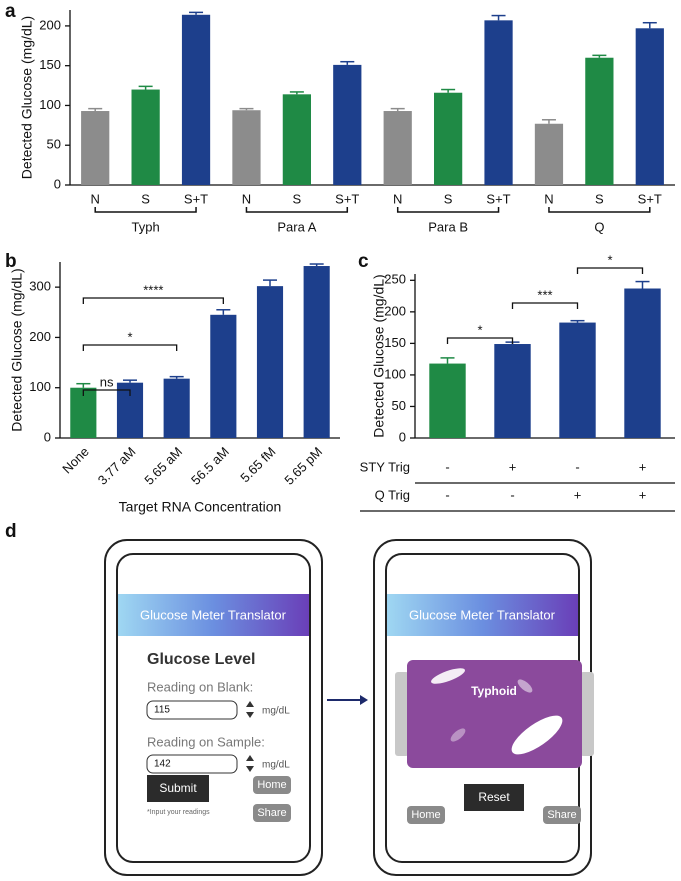 Image resolution: width=681 pixels, height=881 pixels. What do you see at coordinates (201, 659) in the screenshot?
I see `heading: Glucose Level` at bounding box center [201, 659].